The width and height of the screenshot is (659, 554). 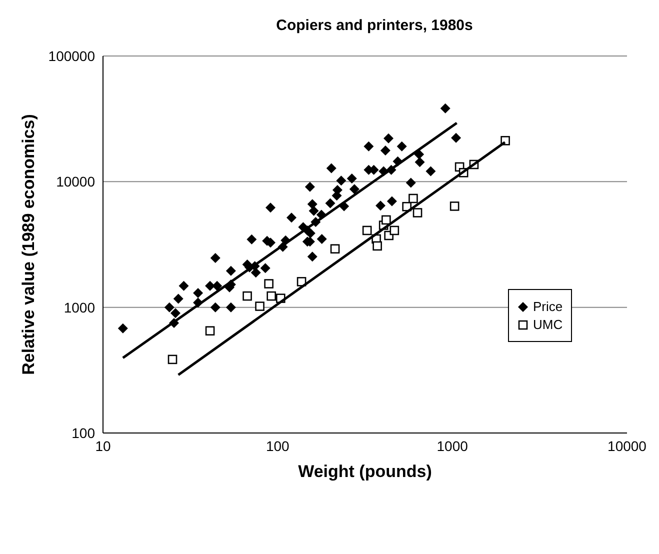 What do you see at coordinates (80, 307) in the screenshot?
I see `y-tick-label: 1000` at bounding box center [80, 307].